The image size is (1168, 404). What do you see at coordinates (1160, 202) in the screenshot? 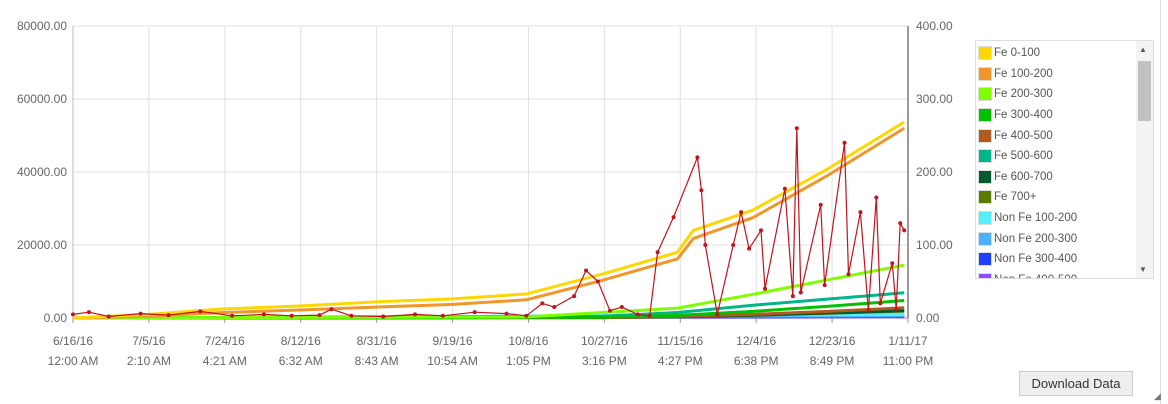
I see `panel-border` at bounding box center [1160, 202].